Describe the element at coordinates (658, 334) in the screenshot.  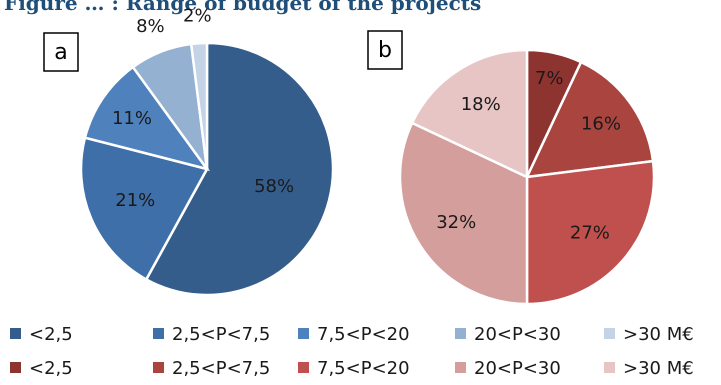
I see `legend-a-label-4: >30 M€` at that location.